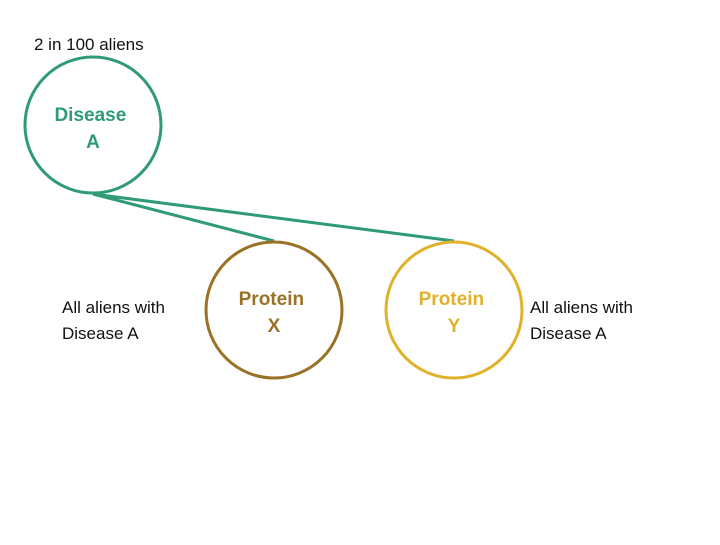 Image resolution: width=720 pixels, height=545 pixels. I want to click on note-right-line1: All aliens with, so click(581, 307).